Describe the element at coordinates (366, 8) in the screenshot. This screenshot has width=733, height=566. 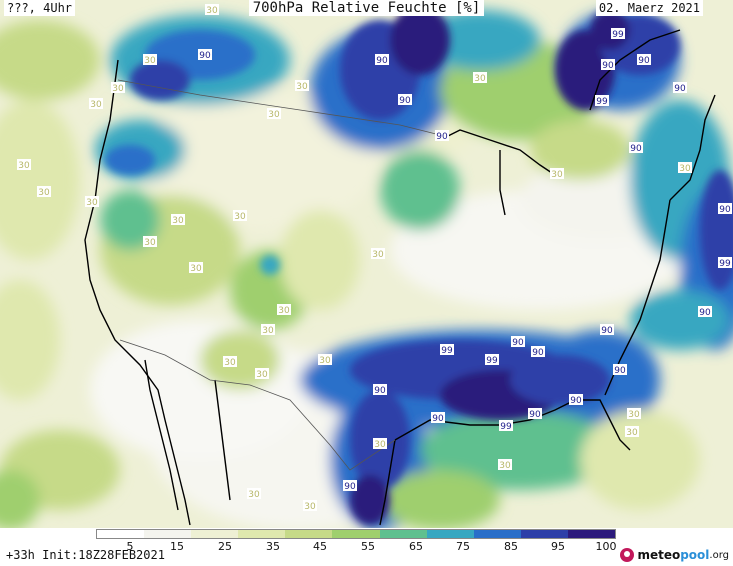
I see `map-title: 700hPa Relative Feuchte [%]` at that location.